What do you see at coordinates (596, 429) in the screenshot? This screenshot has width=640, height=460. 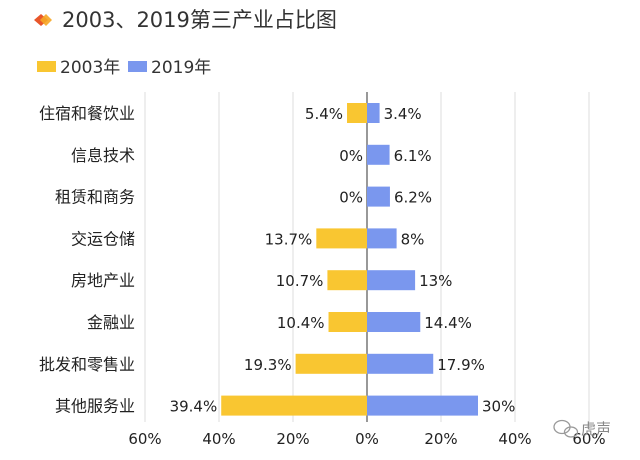 I see `watermark-text: 虎声` at bounding box center [596, 429].